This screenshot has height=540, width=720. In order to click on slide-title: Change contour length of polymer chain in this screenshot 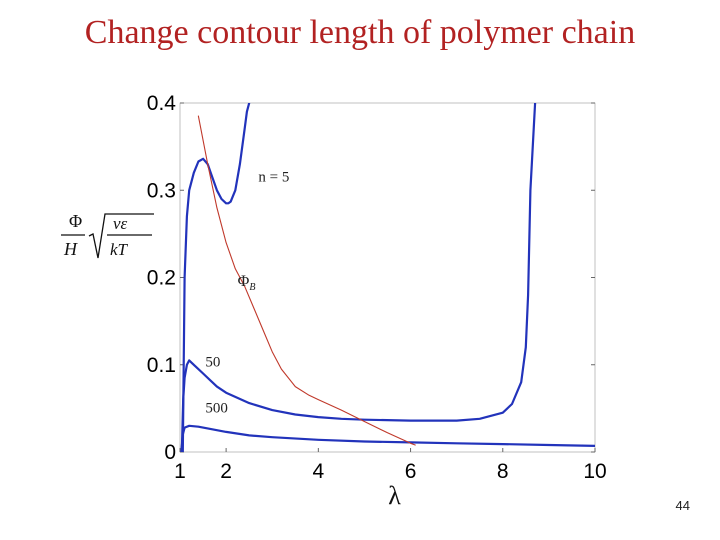, I will do `click(360, 32)`.